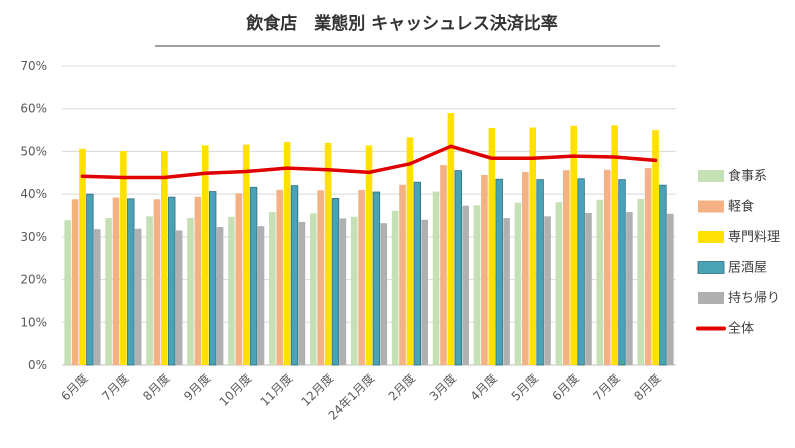 The height and width of the screenshot is (448, 795). I want to click on x-tick-label: 4月度, so click(483, 387).